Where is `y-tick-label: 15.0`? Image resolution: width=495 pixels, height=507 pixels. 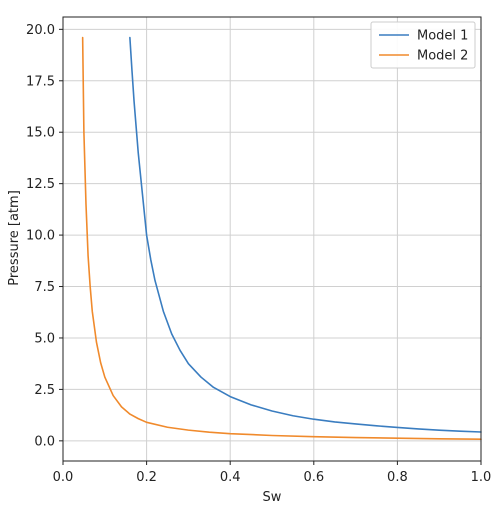
y-tick-label: 15.0 is located at coordinates (40, 133).